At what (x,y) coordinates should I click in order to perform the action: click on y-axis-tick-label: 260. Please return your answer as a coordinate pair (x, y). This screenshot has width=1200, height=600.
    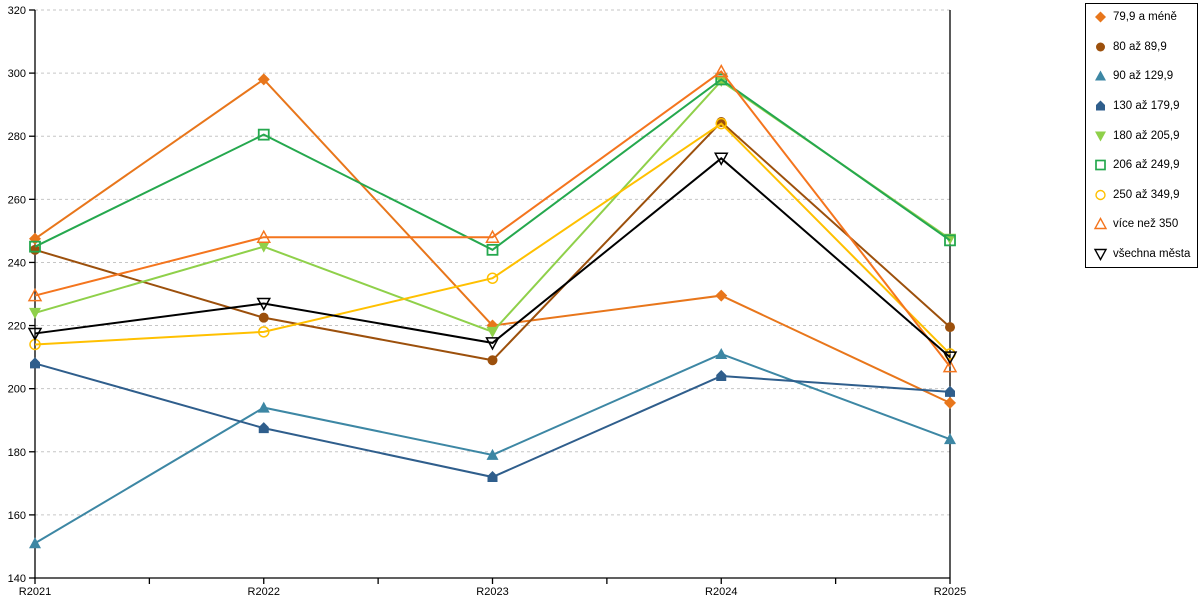
    Looking at the image, I should click on (17, 200).